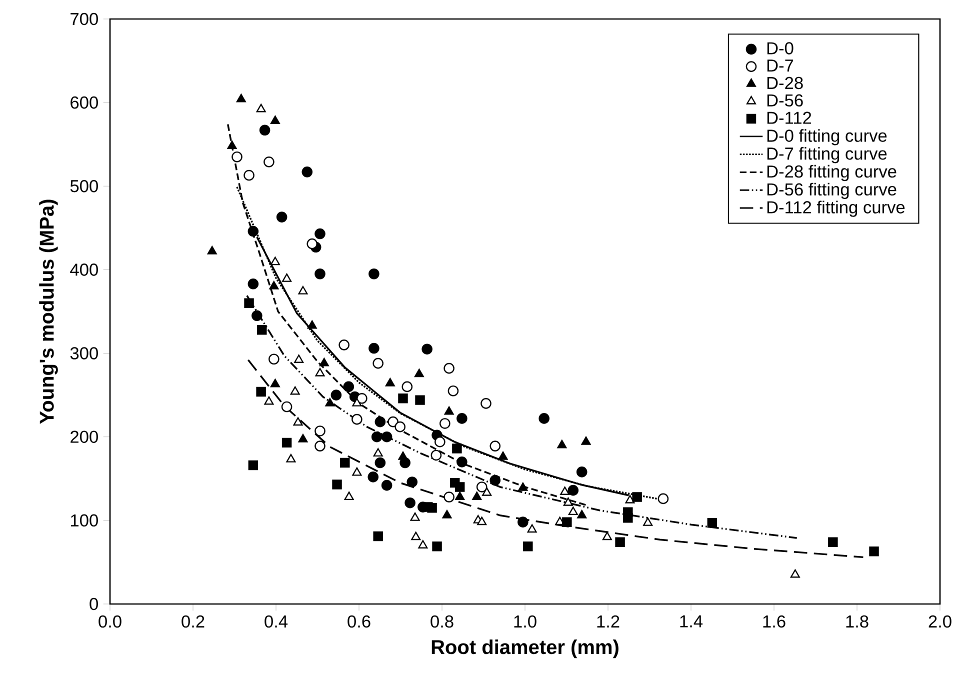  What do you see at coordinates (110, 621) in the screenshot?
I see `x-tick-label: 0.0` at bounding box center [110, 621].